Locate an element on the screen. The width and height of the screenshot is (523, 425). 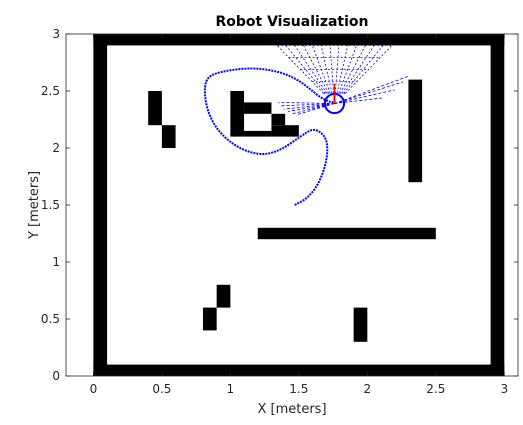
y-tick-label-2: 1 is located at coordinates (56, 262).